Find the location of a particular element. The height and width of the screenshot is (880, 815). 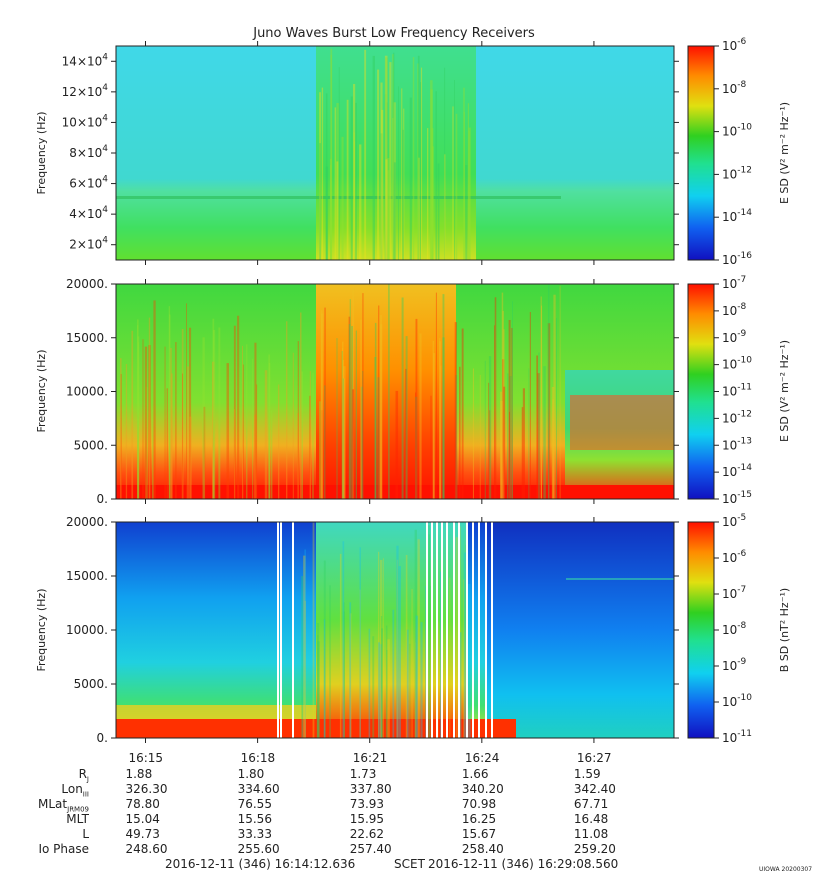

ephemeris-label-sub: III is located at coordinates (85, 794).